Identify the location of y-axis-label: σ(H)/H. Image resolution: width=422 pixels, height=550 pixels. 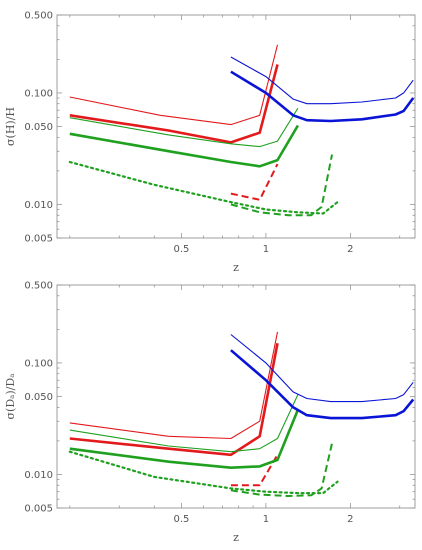
(10, 126).